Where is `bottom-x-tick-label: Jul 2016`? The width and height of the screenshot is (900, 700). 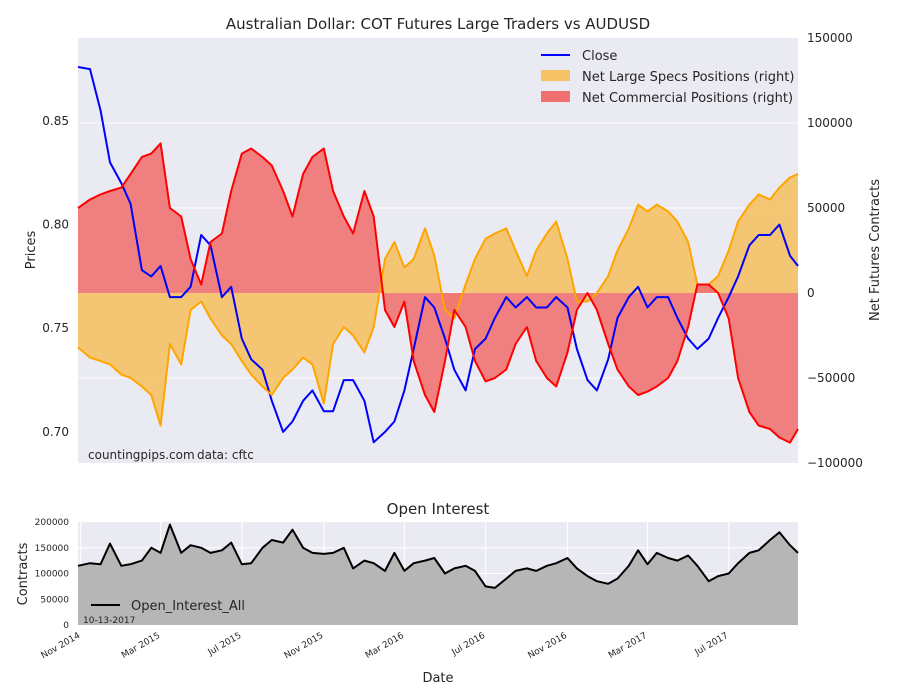 bottom-x-tick-label: Jul 2016 is located at coordinates (469, 645).